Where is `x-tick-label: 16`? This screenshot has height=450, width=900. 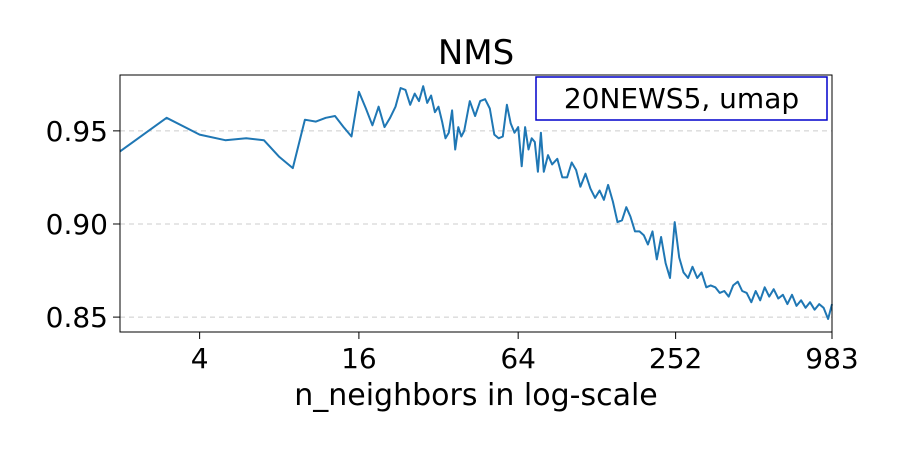
x-tick-label: 16 is located at coordinates (359, 358).